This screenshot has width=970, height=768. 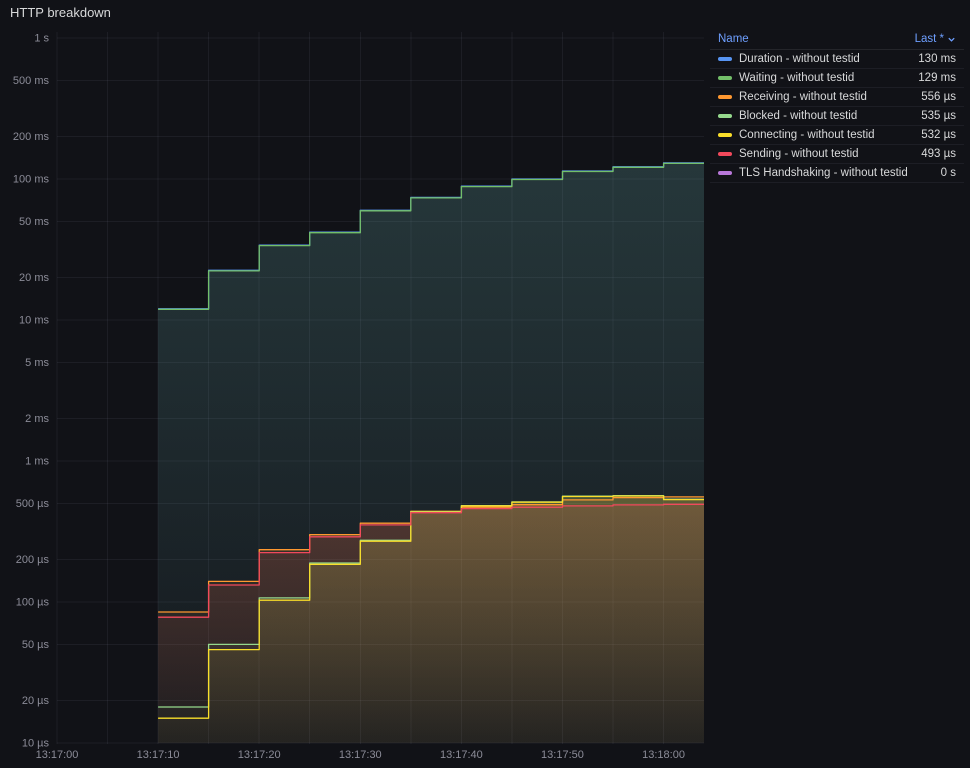 I want to click on y-axis-tick-label: 100 ms, so click(x=31, y=180).